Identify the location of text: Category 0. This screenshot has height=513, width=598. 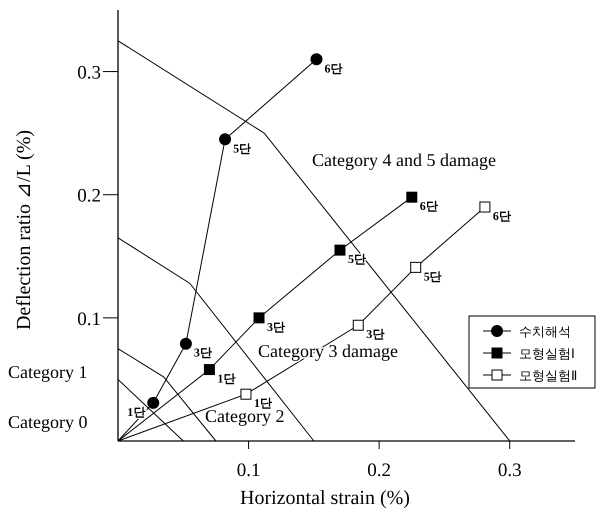
(48, 422).